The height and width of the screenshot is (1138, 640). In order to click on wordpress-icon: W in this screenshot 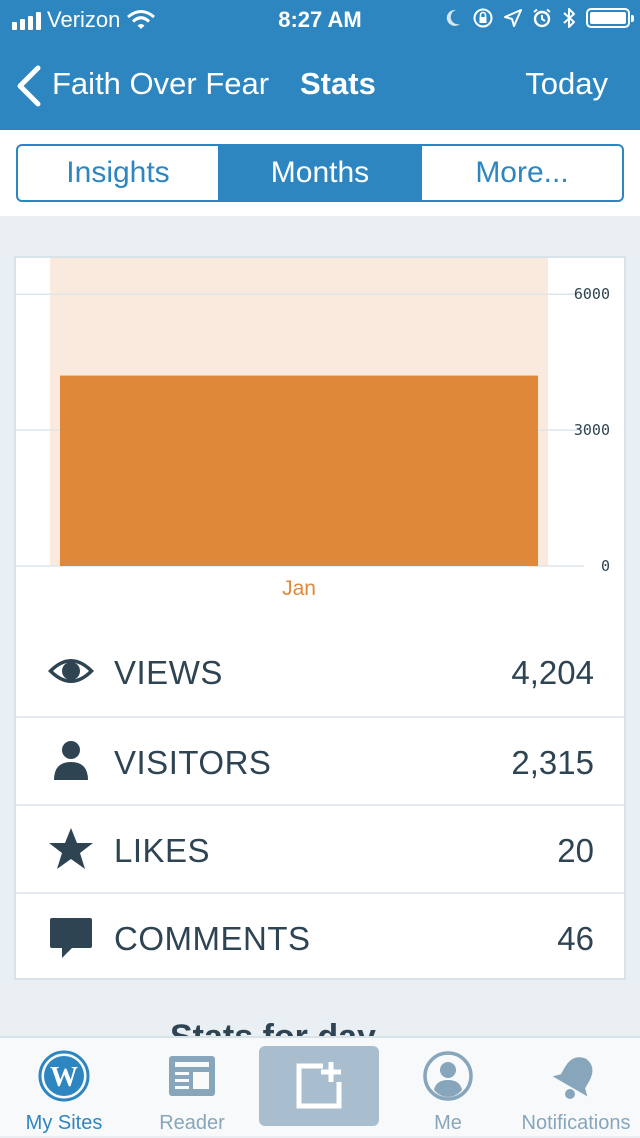, I will do `click(64, 1076)`.